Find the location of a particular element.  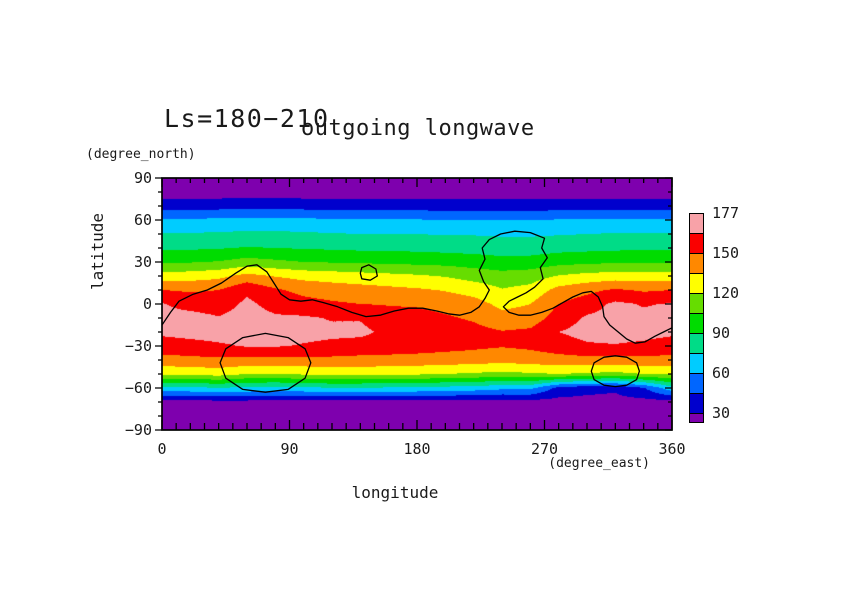

x-tick-label: 90 is located at coordinates (289, 449).